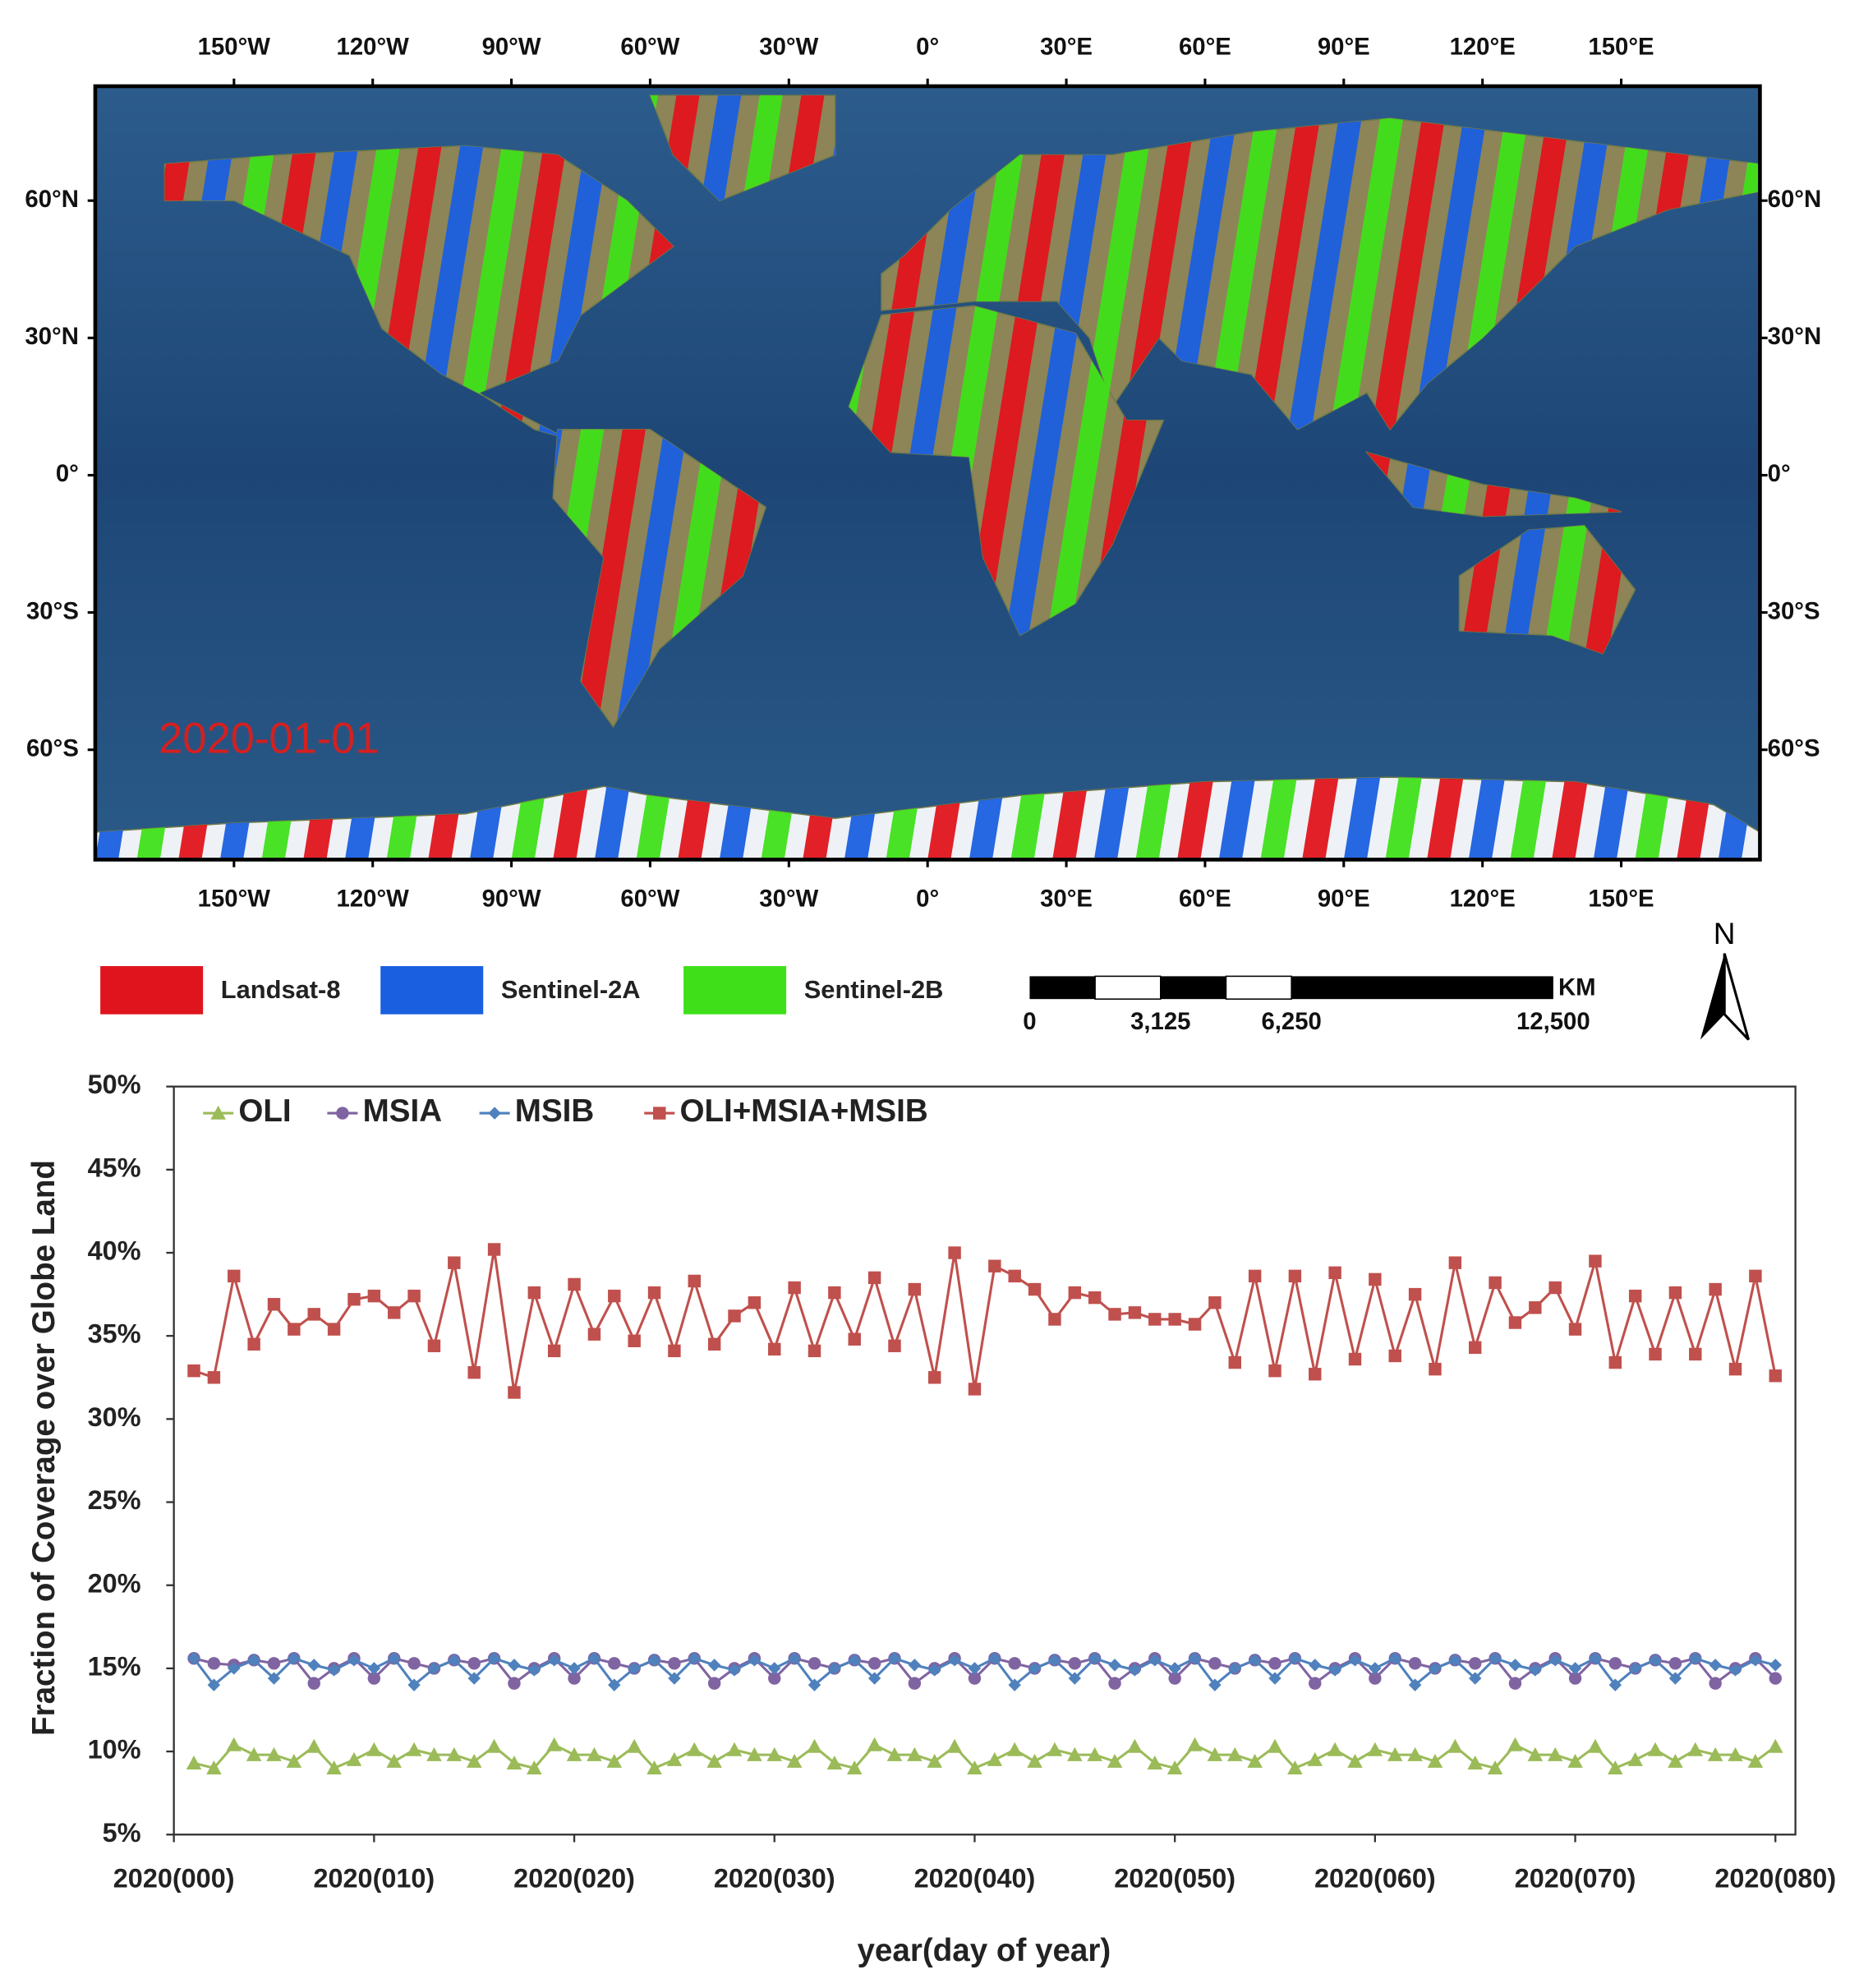  I want to click on y-tick-label: 35%, so click(114, 1334).